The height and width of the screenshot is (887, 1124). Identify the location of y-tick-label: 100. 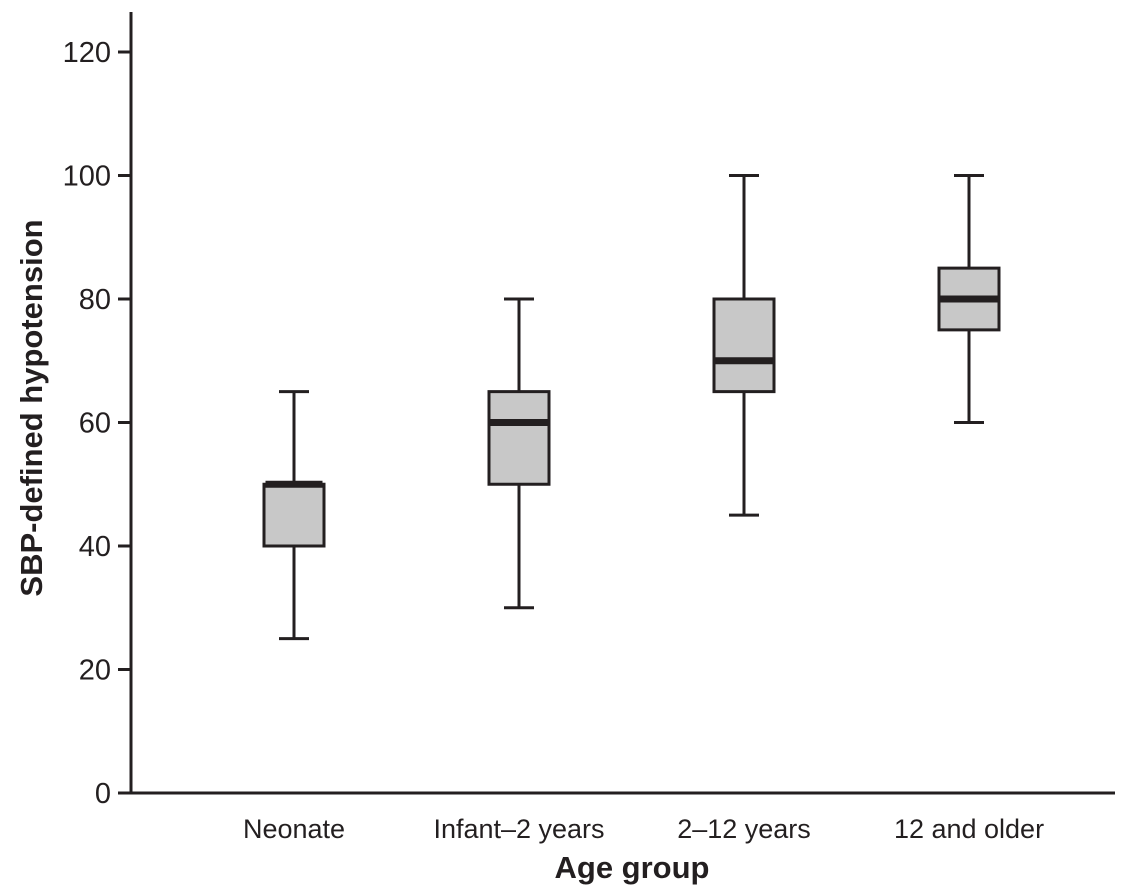
(87, 177).